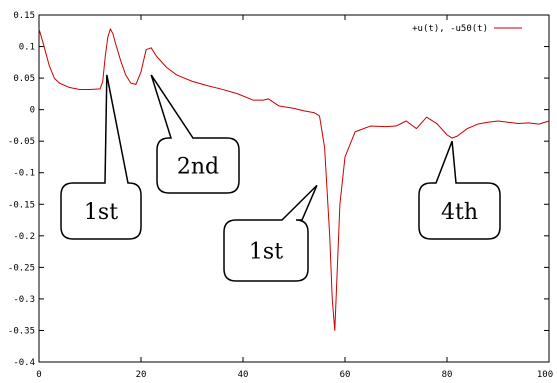 The height and width of the screenshot is (383, 557). I want to click on legend-label: +u(t), -u50(t), so click(450, 29).